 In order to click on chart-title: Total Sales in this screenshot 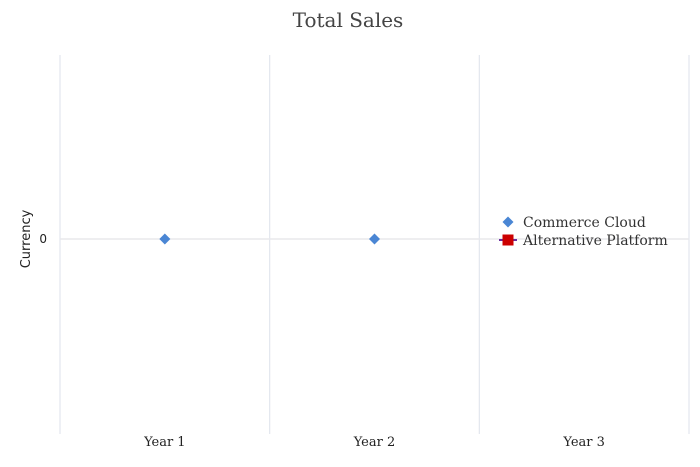, I will do `click(348, 20)`.